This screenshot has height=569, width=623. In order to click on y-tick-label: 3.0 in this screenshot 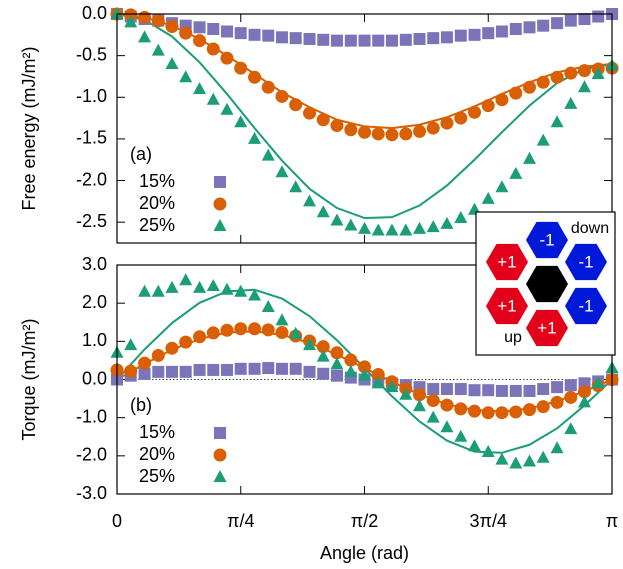, I will do `click(94, 264)`.